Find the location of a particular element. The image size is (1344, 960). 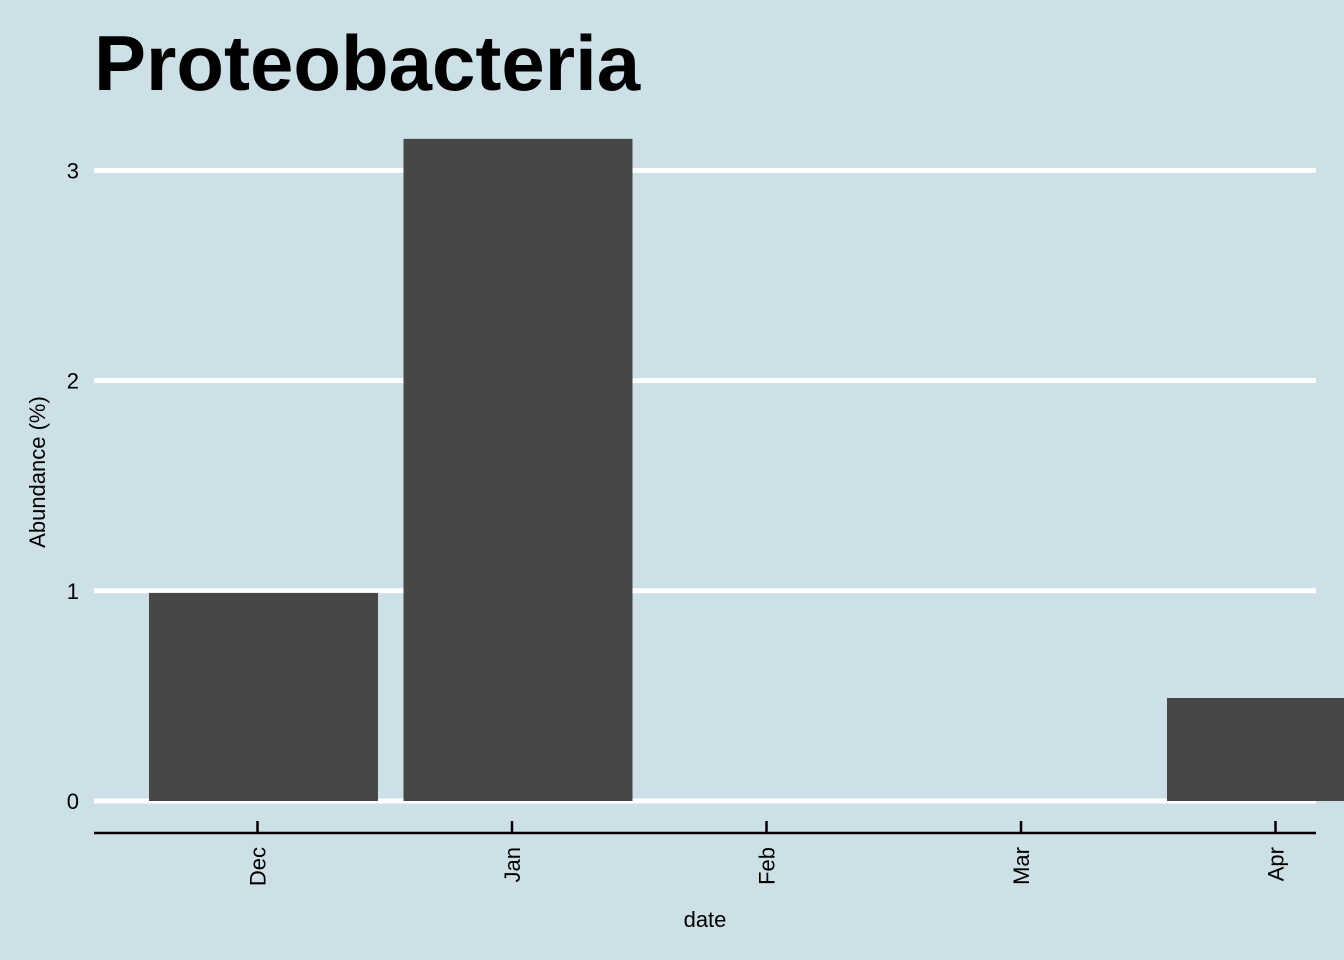

x-tick-label: Feb is located at coordinates (767, 866).